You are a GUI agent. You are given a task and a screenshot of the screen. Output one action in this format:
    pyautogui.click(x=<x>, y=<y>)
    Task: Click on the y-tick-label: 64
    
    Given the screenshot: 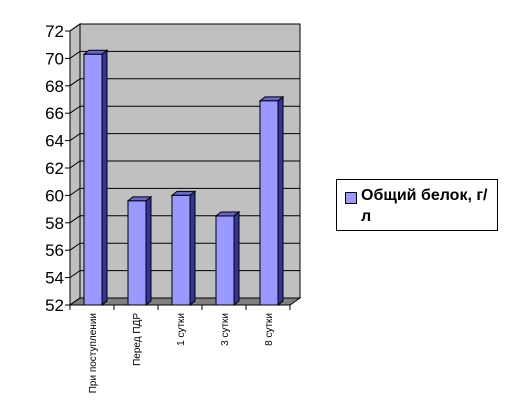 What is the action you would take?
    pyautogui.click(x=54, y=141)
    